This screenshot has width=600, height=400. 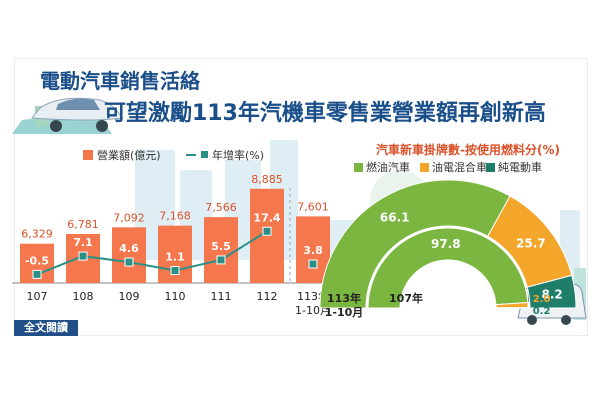 What do you see at coordinates (221, 207) in the screenshot?
I see `bar-value-label: 7,566` at bounding box center [221, 207].